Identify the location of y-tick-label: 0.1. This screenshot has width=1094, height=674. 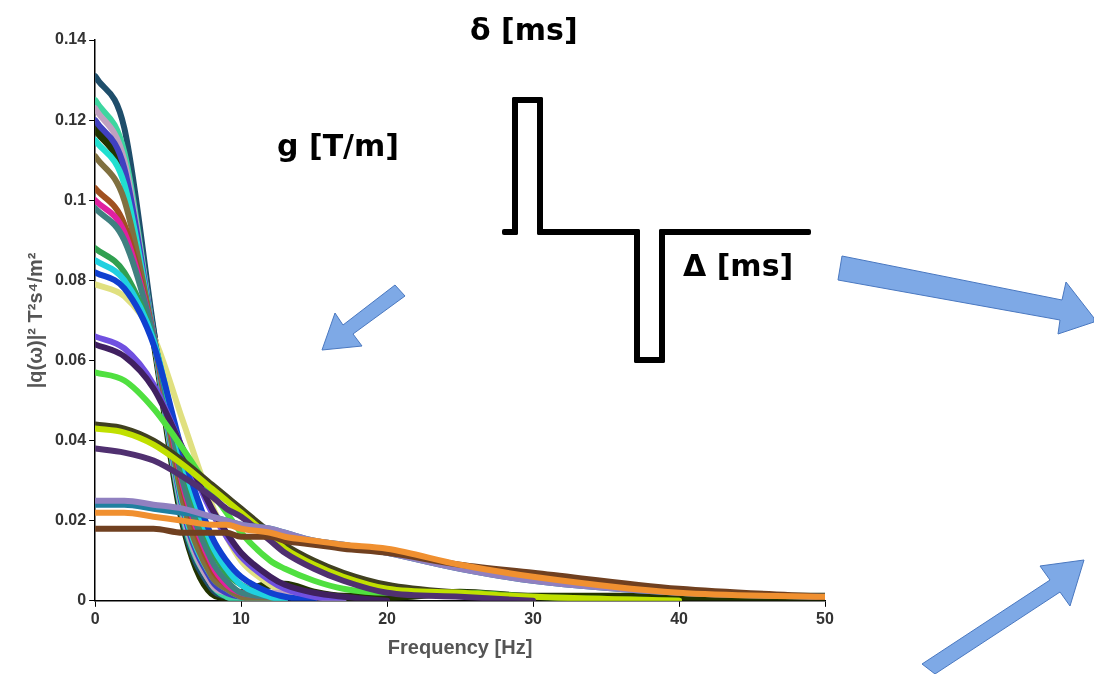
(75, 199).